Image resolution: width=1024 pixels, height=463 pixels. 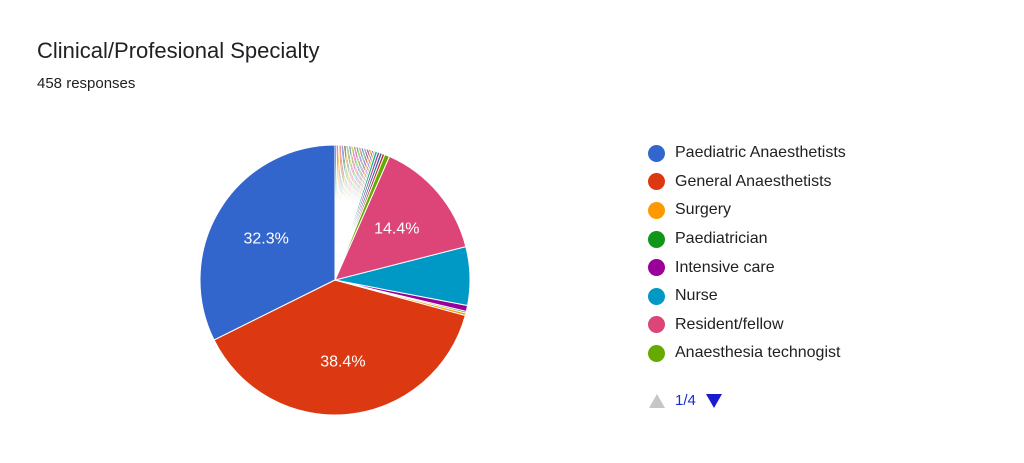 I want to click on legend-item: General Anaesthetists, so click(x=747, y=182).